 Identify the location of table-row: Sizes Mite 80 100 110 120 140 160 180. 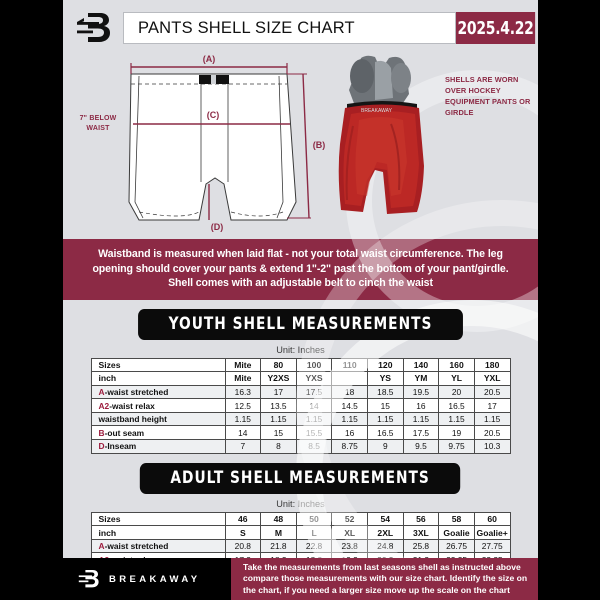
(300, 365).